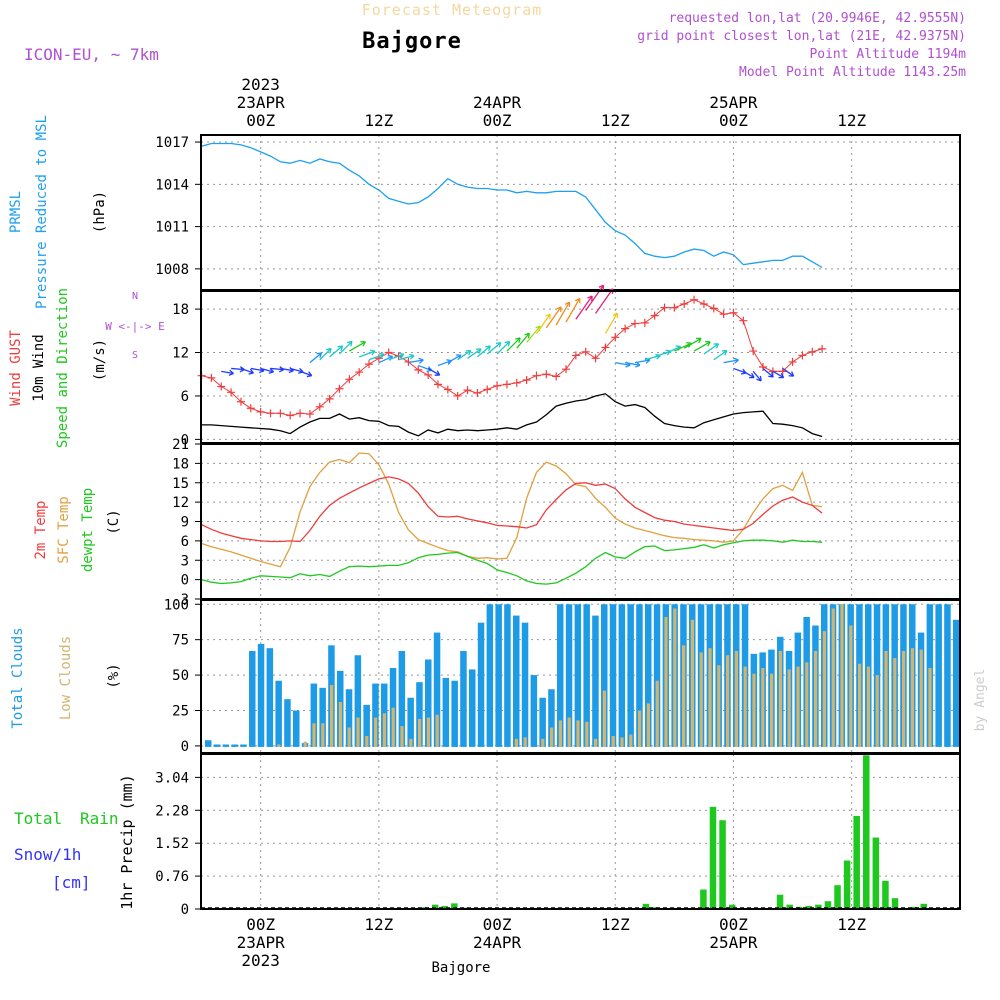 This screenshot has height=1000, width=1000. What do you see at coordinates (512, 358) in the screenshot?
I see `wind-gust-line` at bounding box center [512, 358].